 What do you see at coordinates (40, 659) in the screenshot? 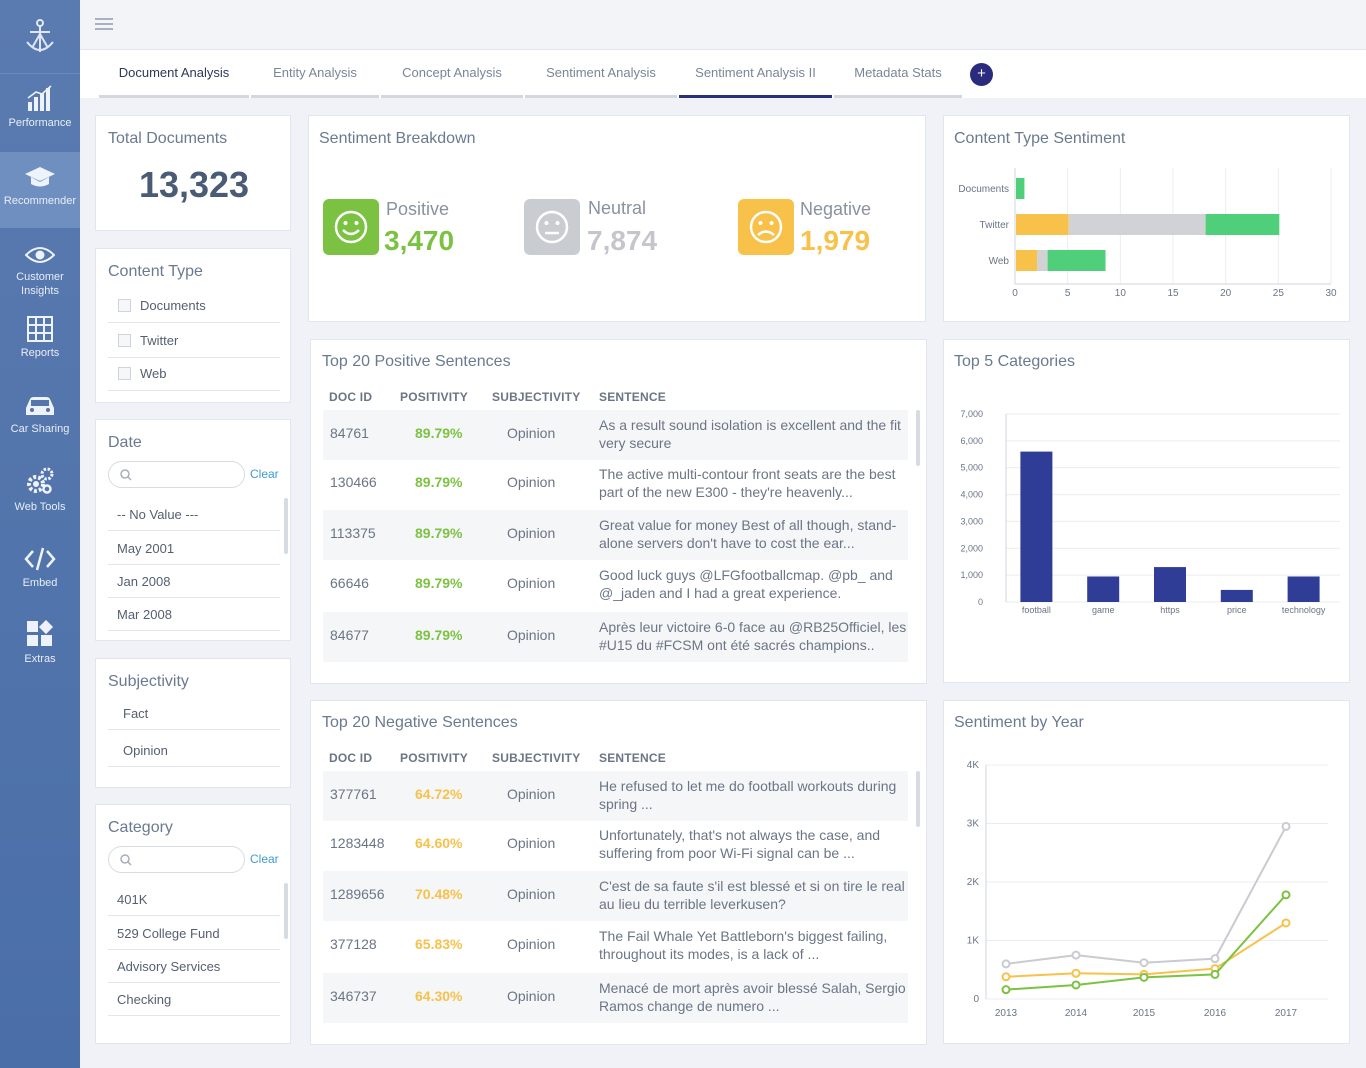
I see `sidebar-item-label: Extras` at bounding box center [40, 659].